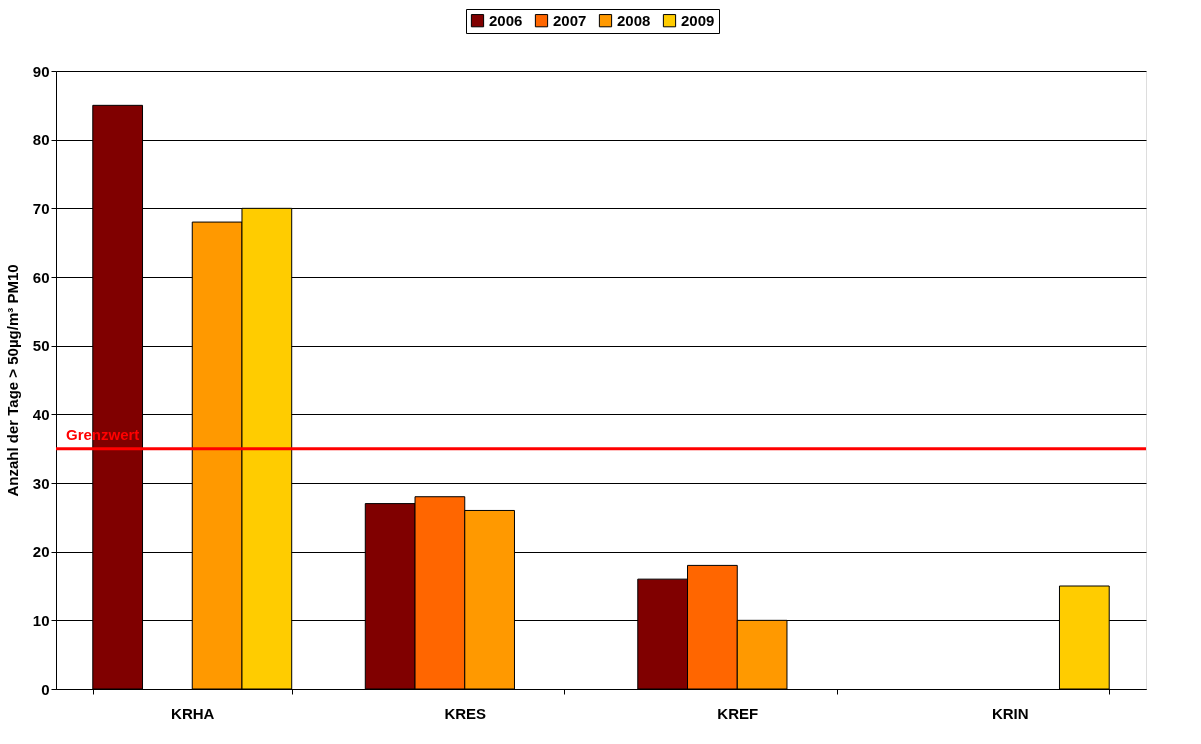 This screenshot has height=744, width=1201. What do you see at coordinates (193, 713) in the screenshot?
I see `x-tick-label: KRHA` at bounding box center [193, 713].